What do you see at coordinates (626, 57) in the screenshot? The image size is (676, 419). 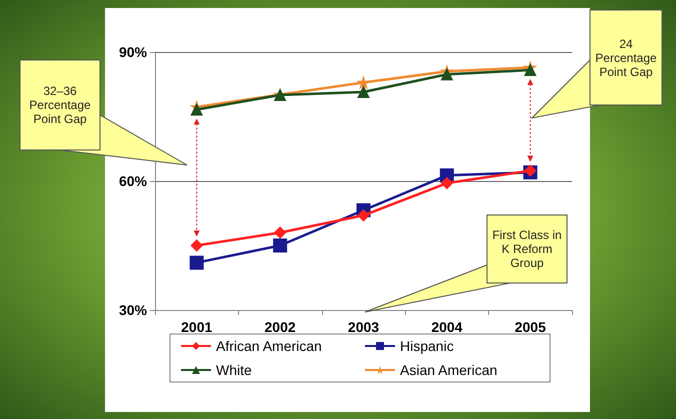 I see `text: 24 Percentage Point Gap` at bounding box center [626, 57].